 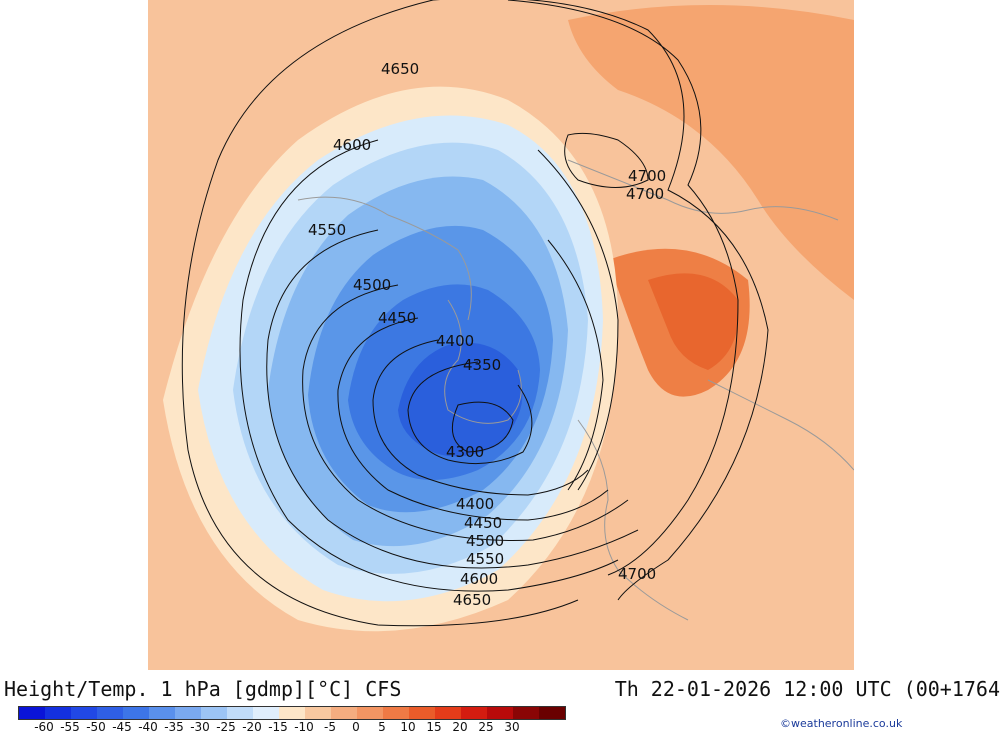 What do you see at coordinates (70, 727) in the screenshot?
I see `colorbar-tick-label: -55` at bounding box center [70, 727].